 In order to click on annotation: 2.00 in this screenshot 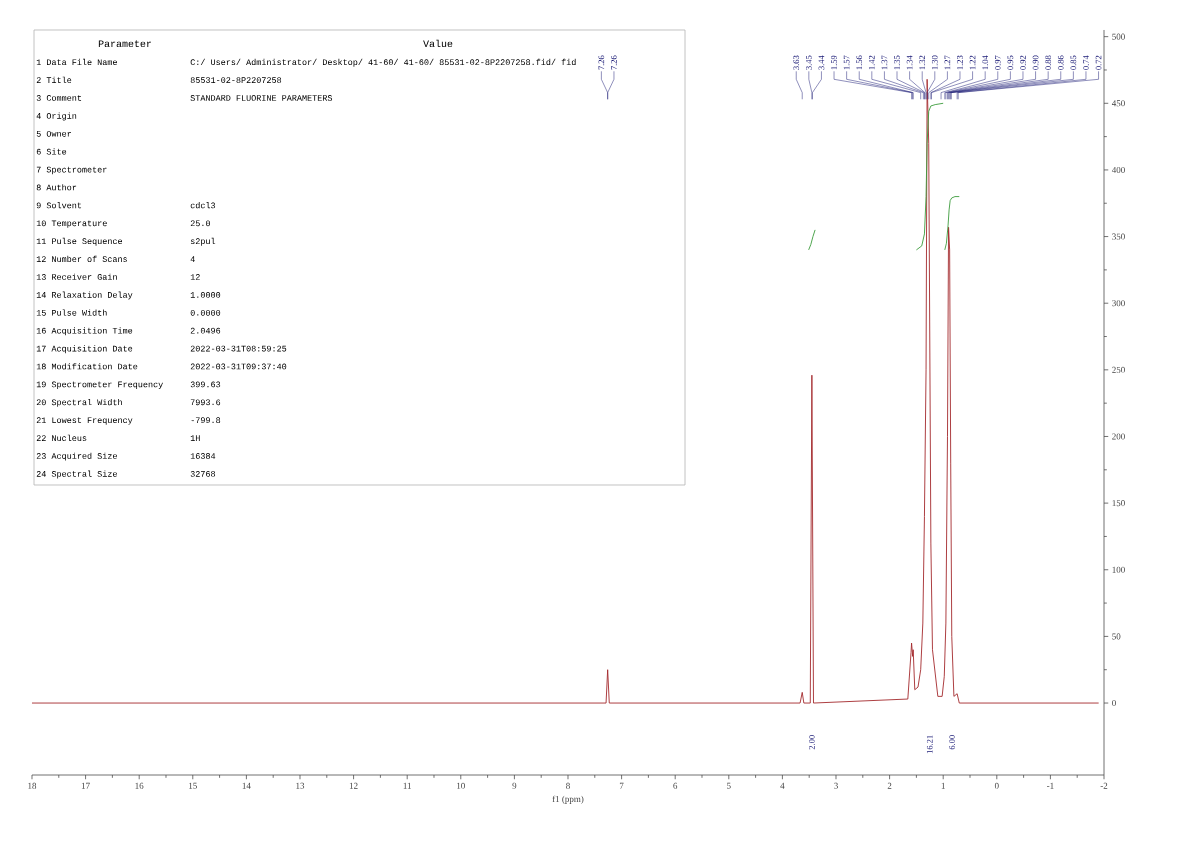, I will do `click(812, 742)`.